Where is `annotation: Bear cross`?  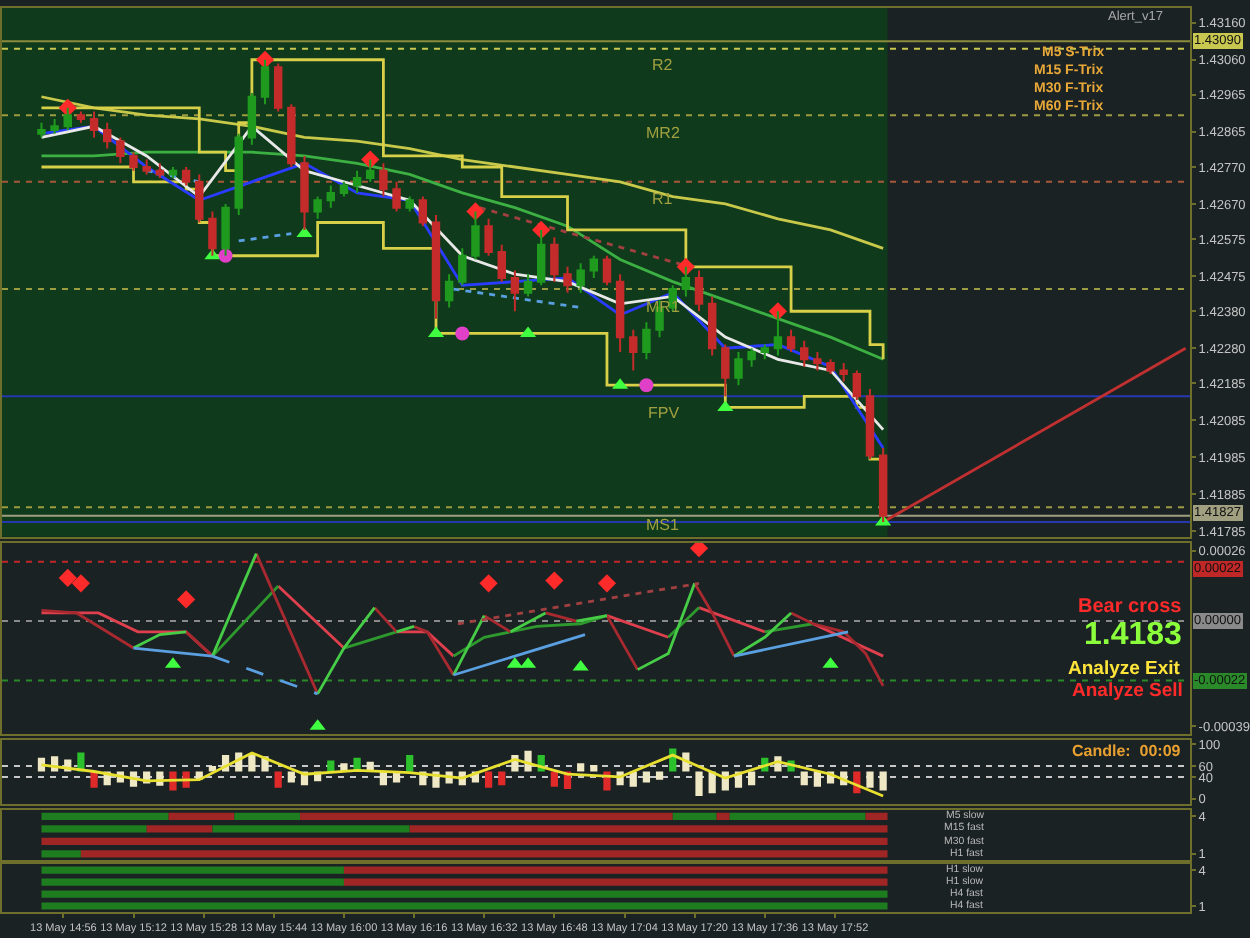
annotation: Bear cross is located at coordinates (1130, 607).